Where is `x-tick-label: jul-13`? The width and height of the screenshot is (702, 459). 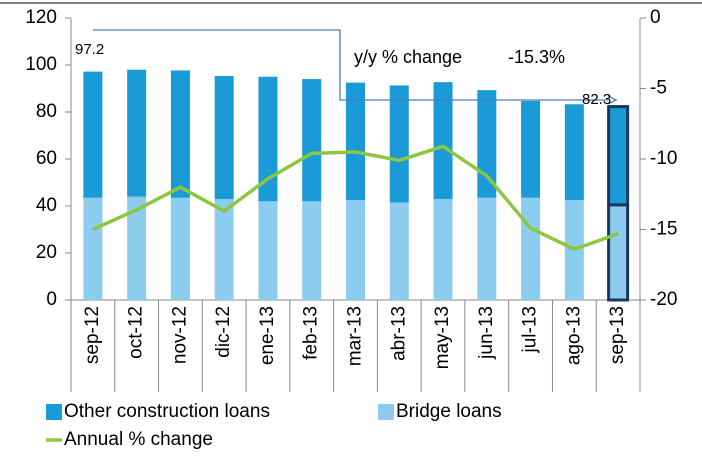
x-tick-label: jul-13 is located at coordinates (530, 329).